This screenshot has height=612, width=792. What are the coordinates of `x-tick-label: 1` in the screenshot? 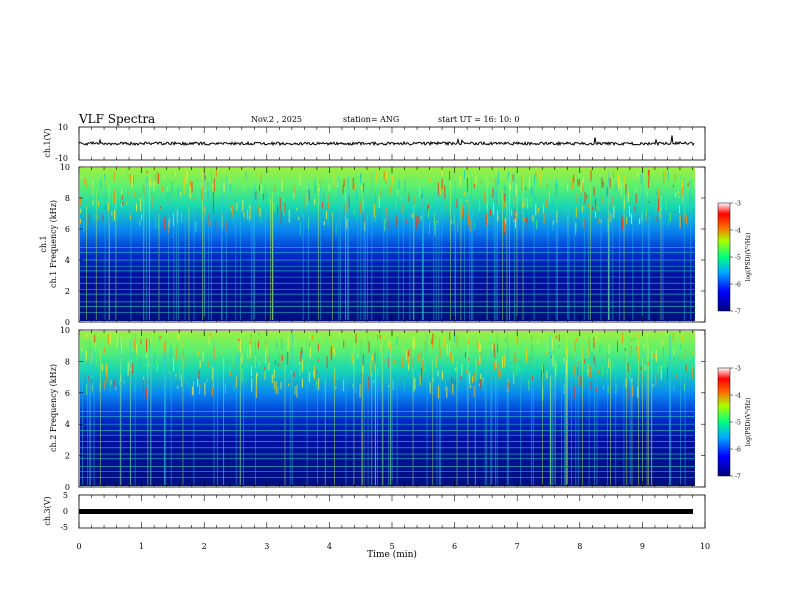 It's located at (141, 546).